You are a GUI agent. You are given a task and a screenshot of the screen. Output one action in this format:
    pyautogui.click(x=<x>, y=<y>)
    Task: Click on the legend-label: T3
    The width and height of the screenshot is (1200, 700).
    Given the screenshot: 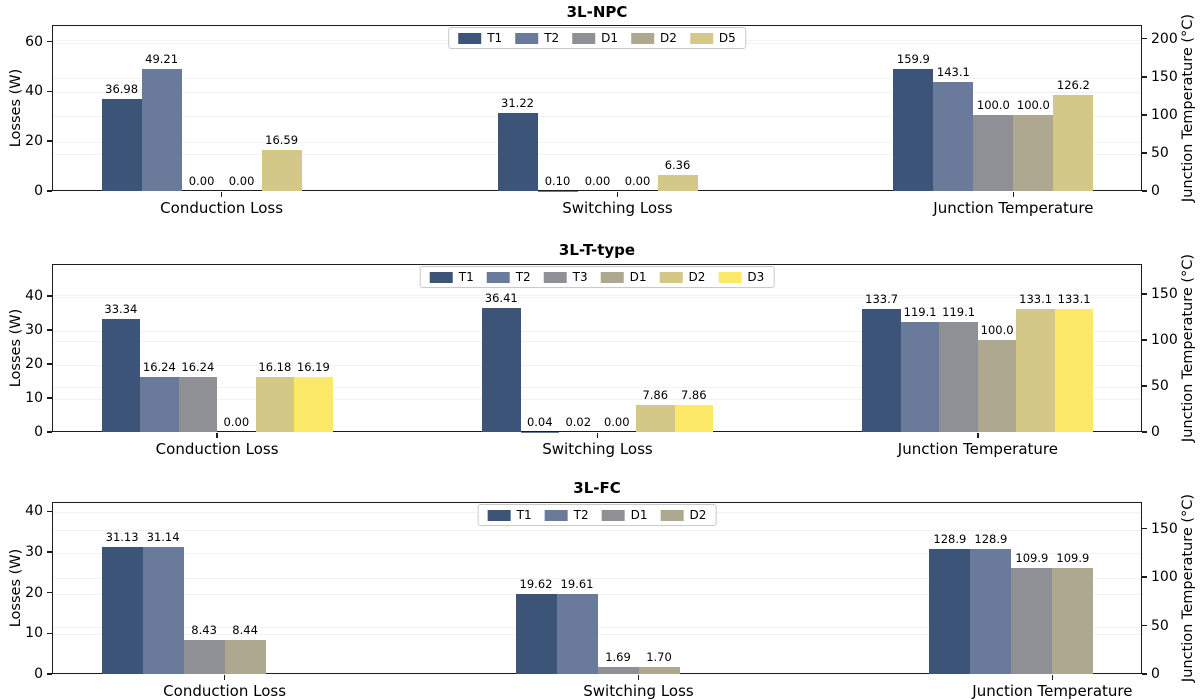 What is the action you would take?
    pyautogui.click(x=580, y=277)
    